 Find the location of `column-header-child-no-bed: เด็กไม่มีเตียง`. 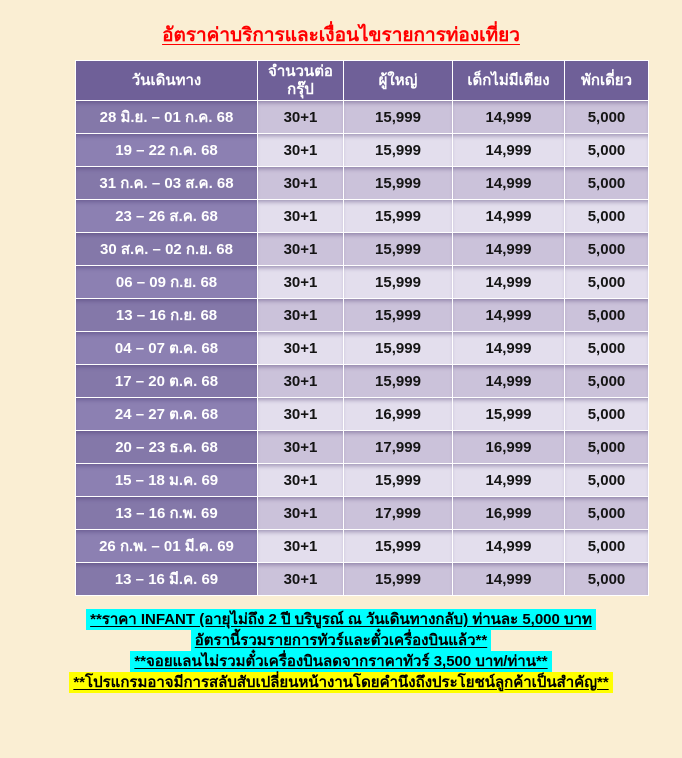

column-header-child-no-bed: เด็กไม่มีเตียง is located at coordinates (508, 80).